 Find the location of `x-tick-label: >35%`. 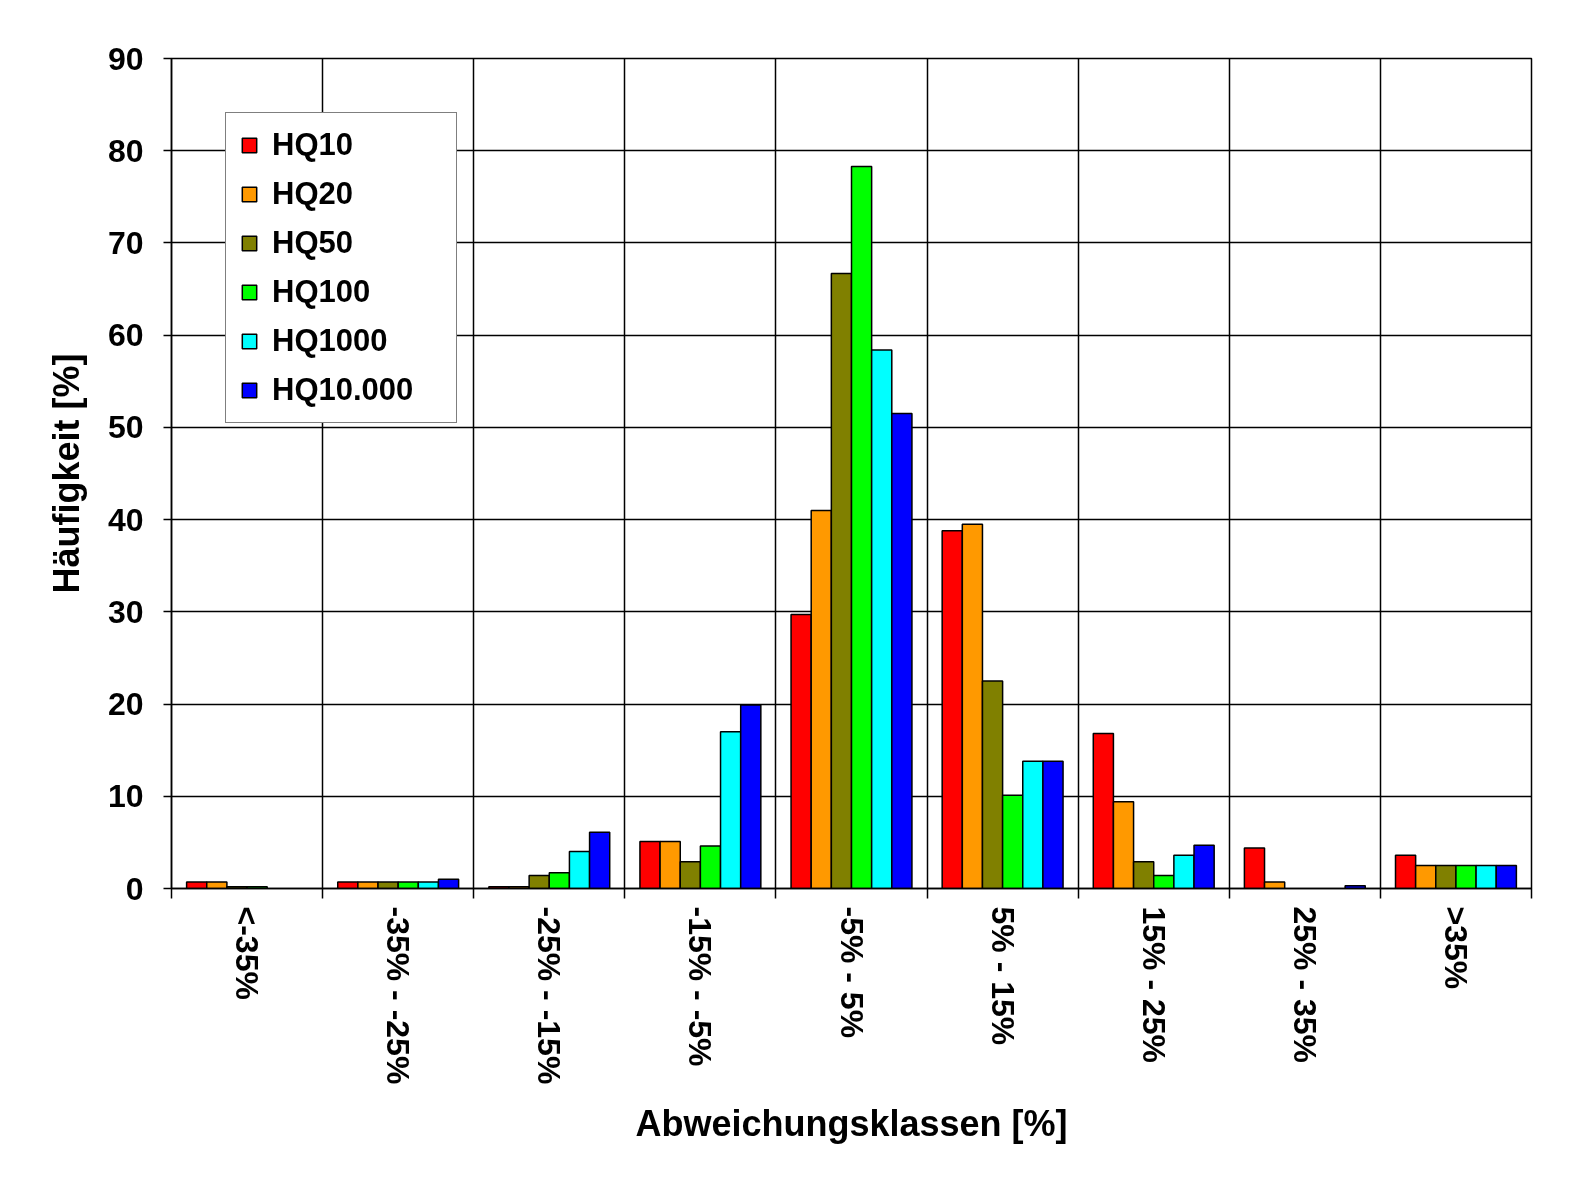

x-tick-label: >35% is located at coordinates (1455, 948).